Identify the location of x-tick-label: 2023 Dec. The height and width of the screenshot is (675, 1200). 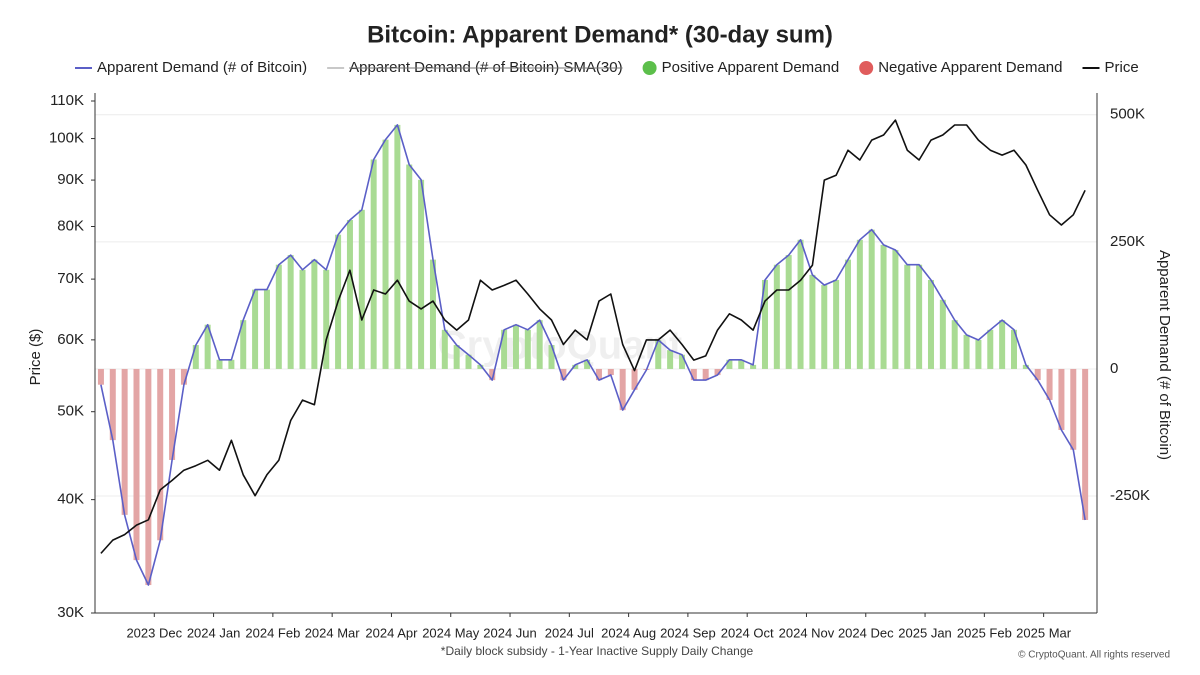
(154, 632).